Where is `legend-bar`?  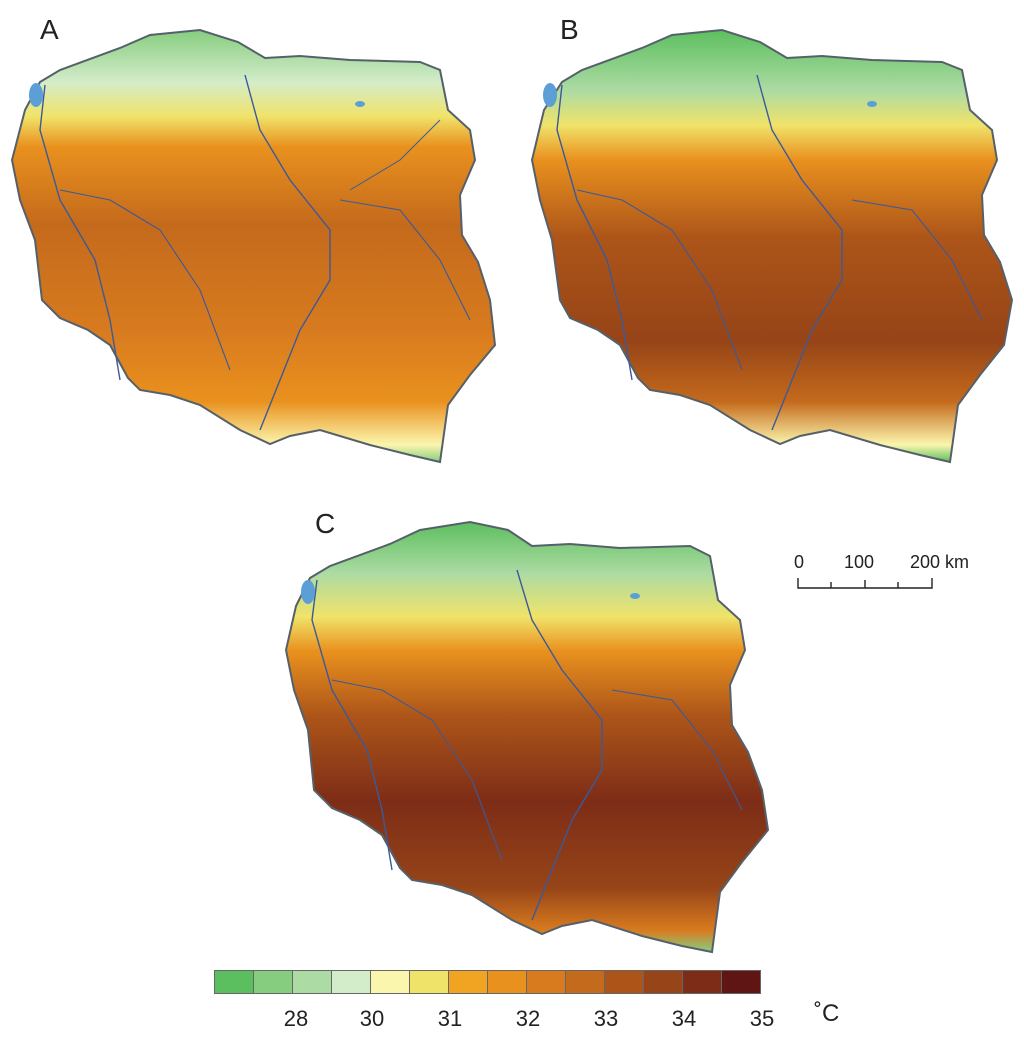 legend-bar is located at coordinates (487, 982).